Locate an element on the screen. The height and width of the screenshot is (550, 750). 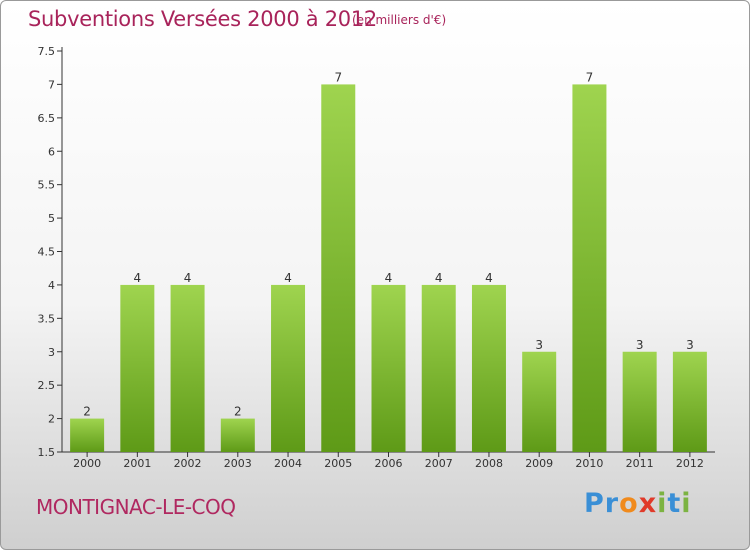
bar-2011 is located at coordinates (639, 401).